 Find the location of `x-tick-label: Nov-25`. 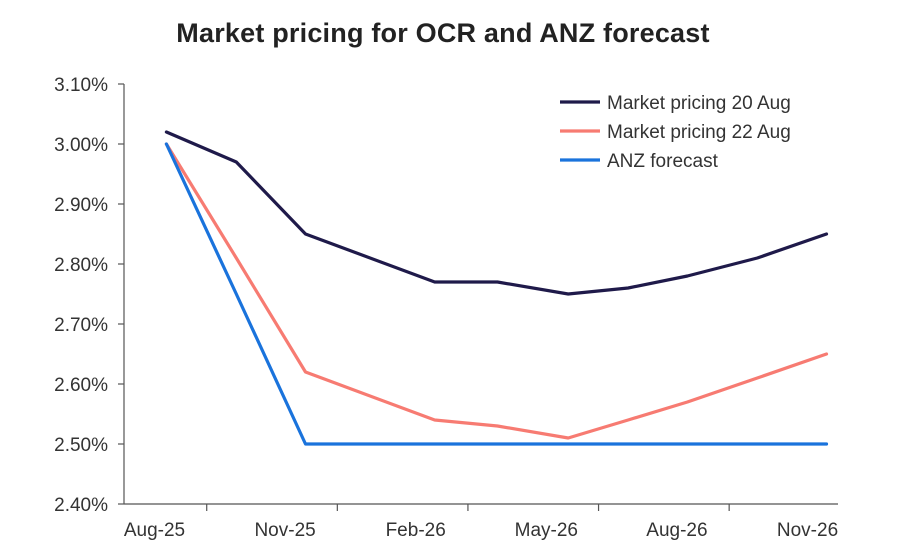

x-tick-label: Nov-25 is located at coordinates (284, 530).